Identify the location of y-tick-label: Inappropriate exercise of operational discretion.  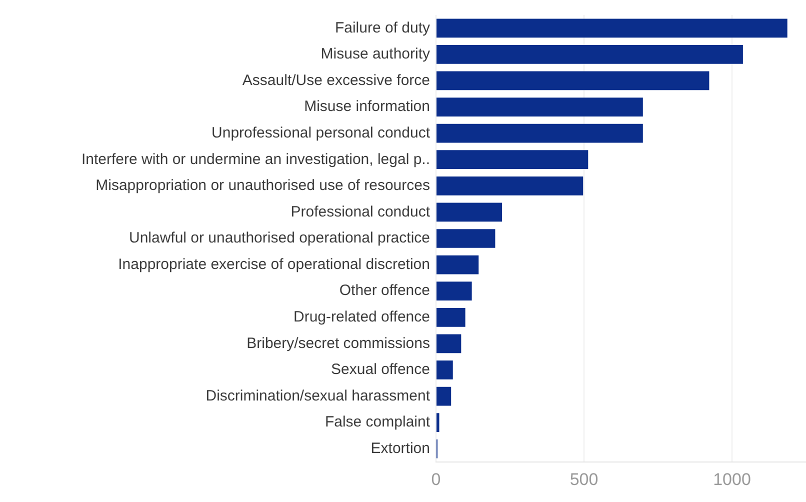
(274, 264).